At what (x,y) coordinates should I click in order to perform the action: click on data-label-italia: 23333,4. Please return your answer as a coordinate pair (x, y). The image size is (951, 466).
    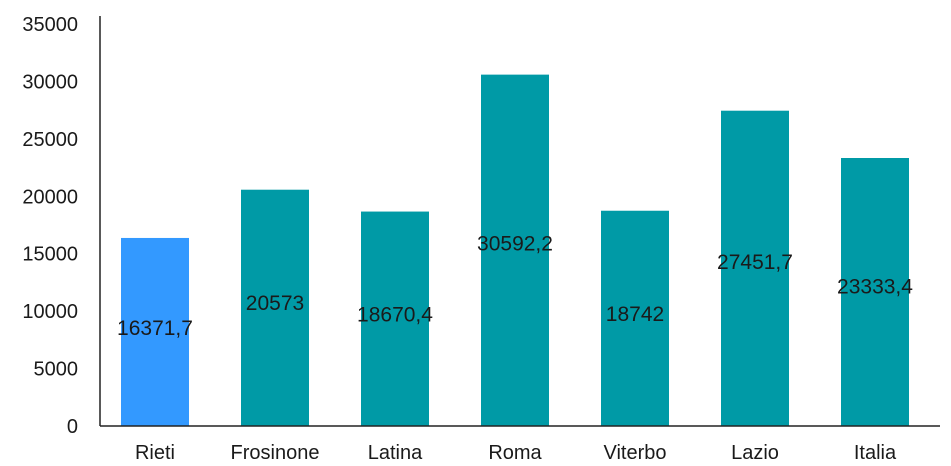
    Looking at the image, I should click on (875, 287).